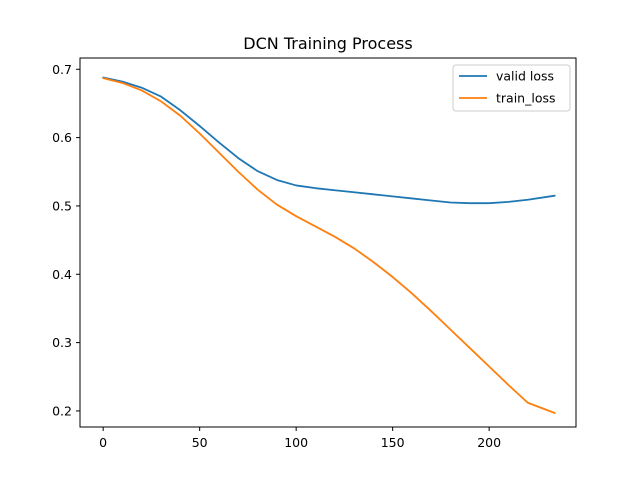 The height and width of the screenshot is (480, 640). Describe the element at coordinates (62, 274) in the screenshot. I see `y-tick-label: 0.4` at that location.